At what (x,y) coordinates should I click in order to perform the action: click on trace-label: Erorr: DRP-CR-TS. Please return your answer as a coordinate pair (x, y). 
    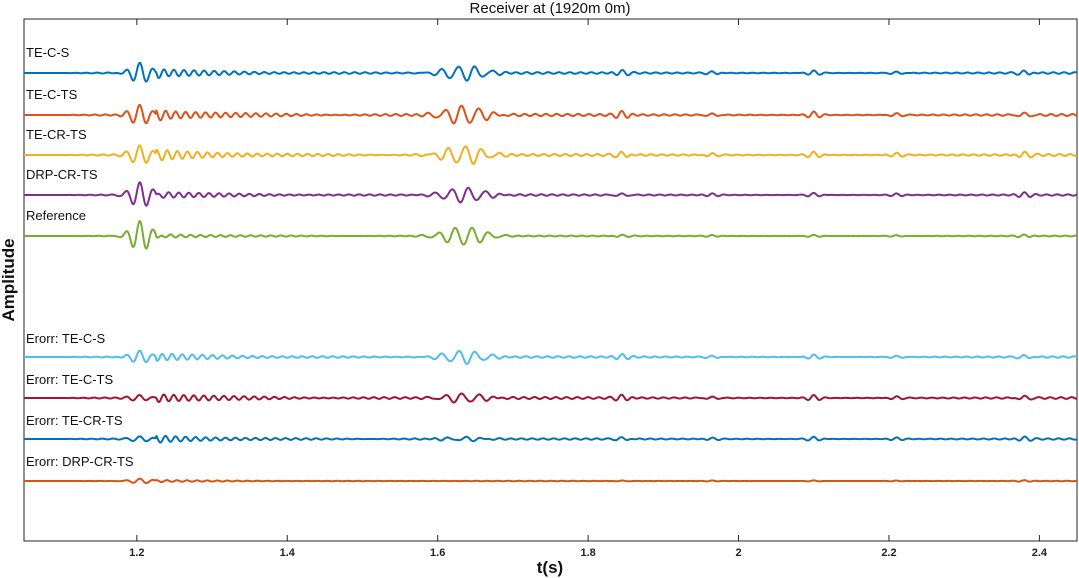
    Looking at the image, I should click on (80, 461).